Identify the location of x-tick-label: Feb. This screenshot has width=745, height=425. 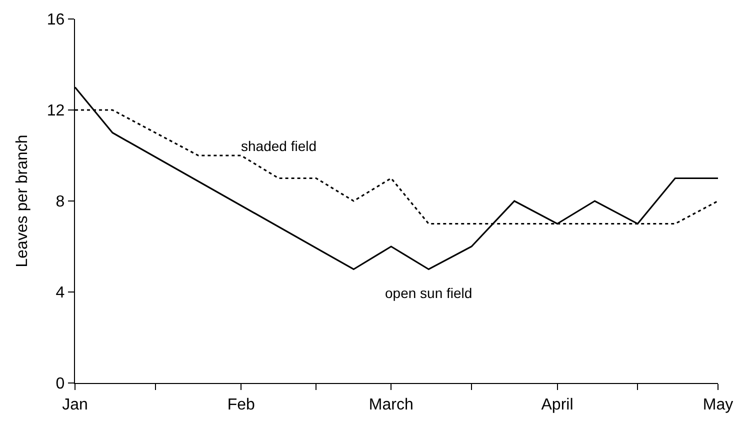
(241, 405).